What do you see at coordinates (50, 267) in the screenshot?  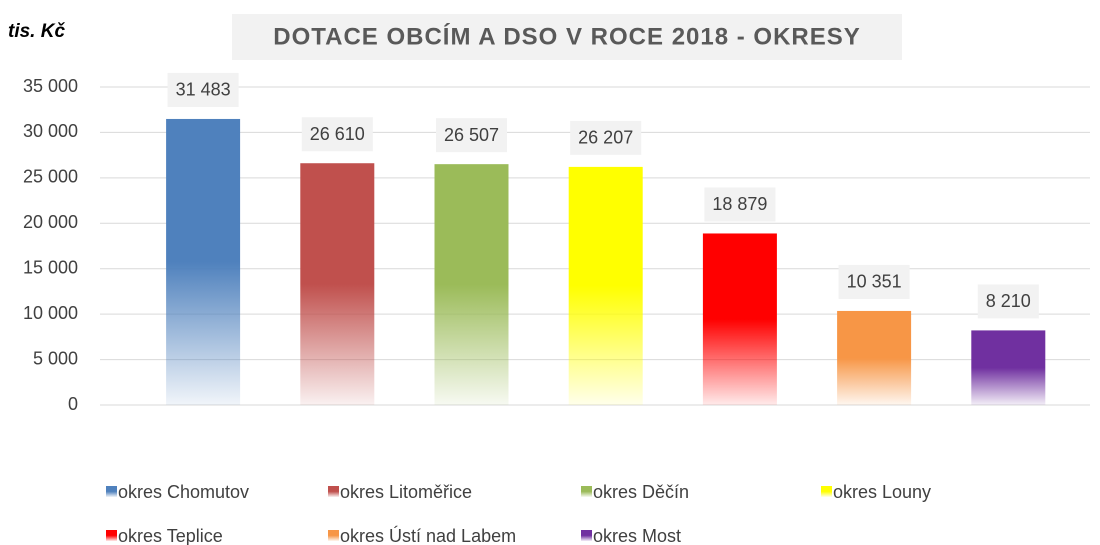 I see `y-tick-label: 15 000` at bounding box center [50, 267].